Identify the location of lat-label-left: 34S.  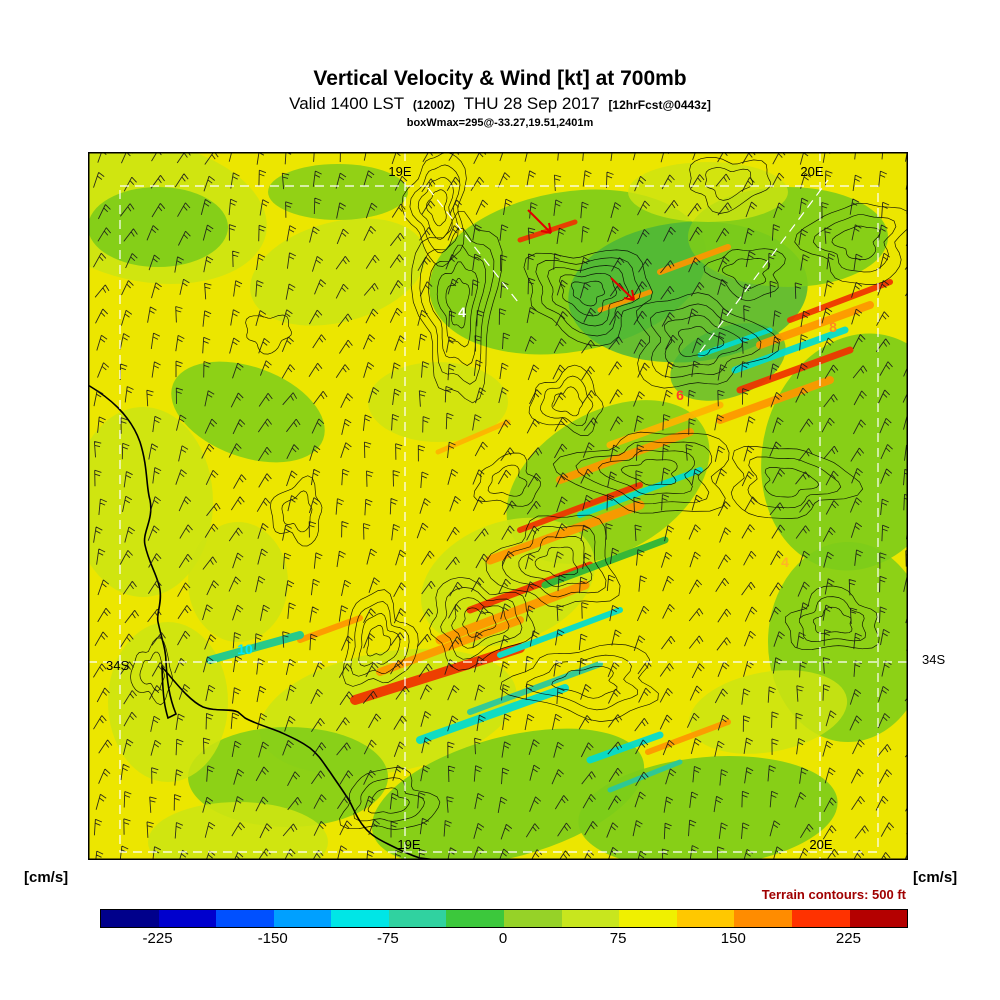
(118, 665).